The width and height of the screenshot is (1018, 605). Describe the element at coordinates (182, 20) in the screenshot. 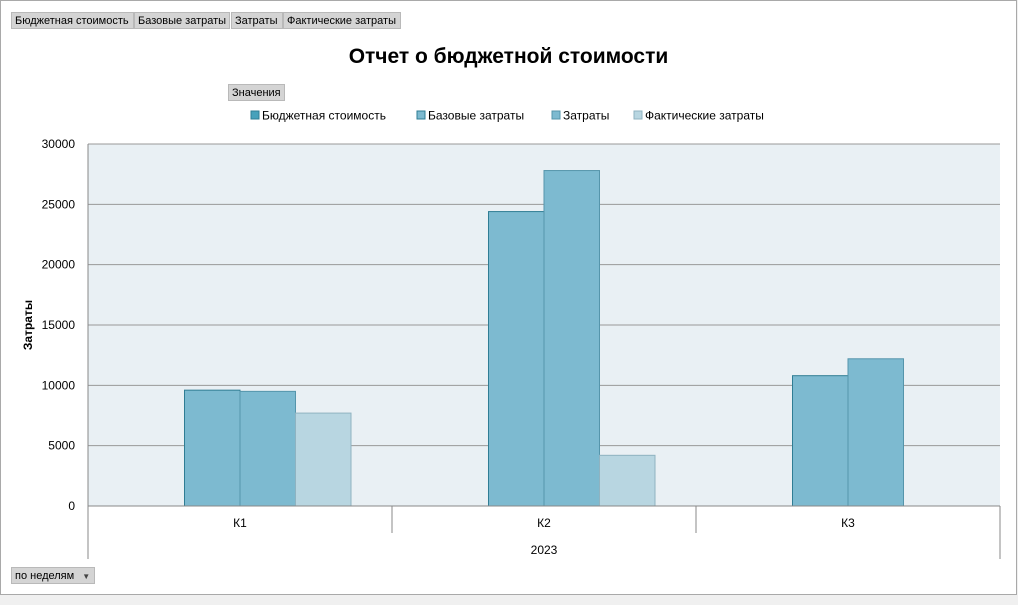

I see `field-button-baseline: Базовые затраты` at that location.